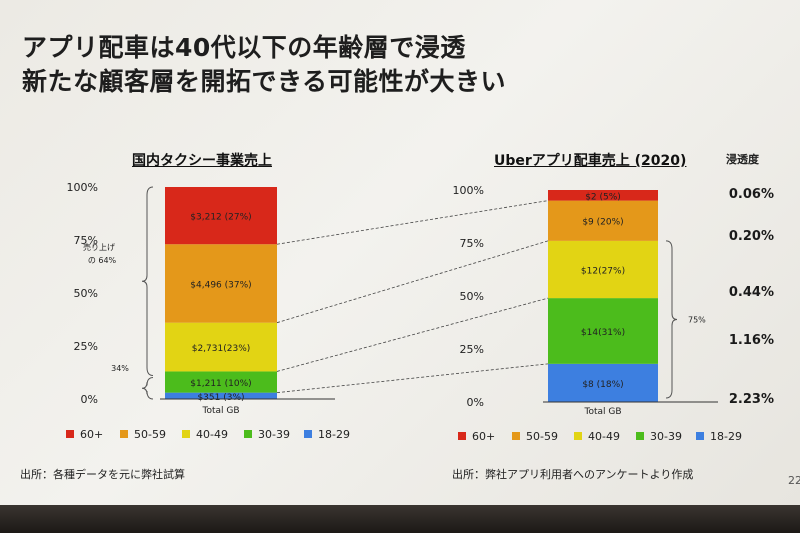  I want to click on right-legend-label: 18-29, so click(726, 436).